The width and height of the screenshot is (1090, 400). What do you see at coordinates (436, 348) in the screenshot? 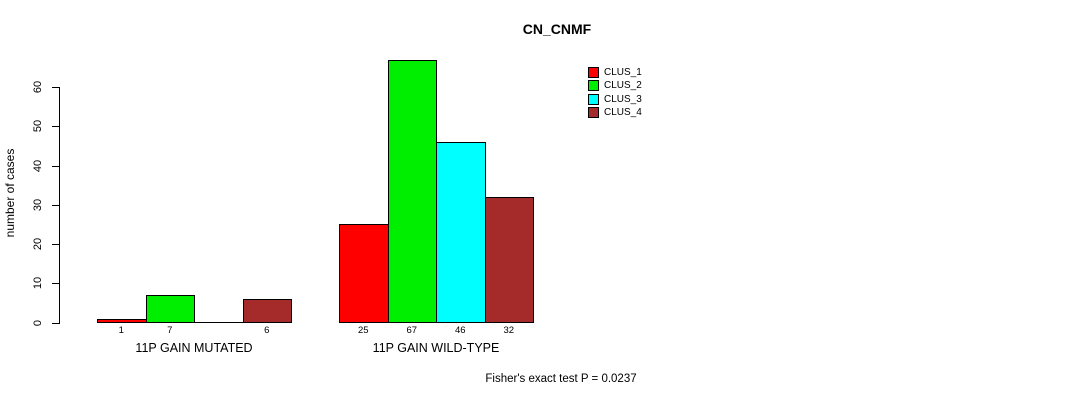
I see `group-label: 11P GAIN WILD-TYPE` at bounding box center [436, 348].